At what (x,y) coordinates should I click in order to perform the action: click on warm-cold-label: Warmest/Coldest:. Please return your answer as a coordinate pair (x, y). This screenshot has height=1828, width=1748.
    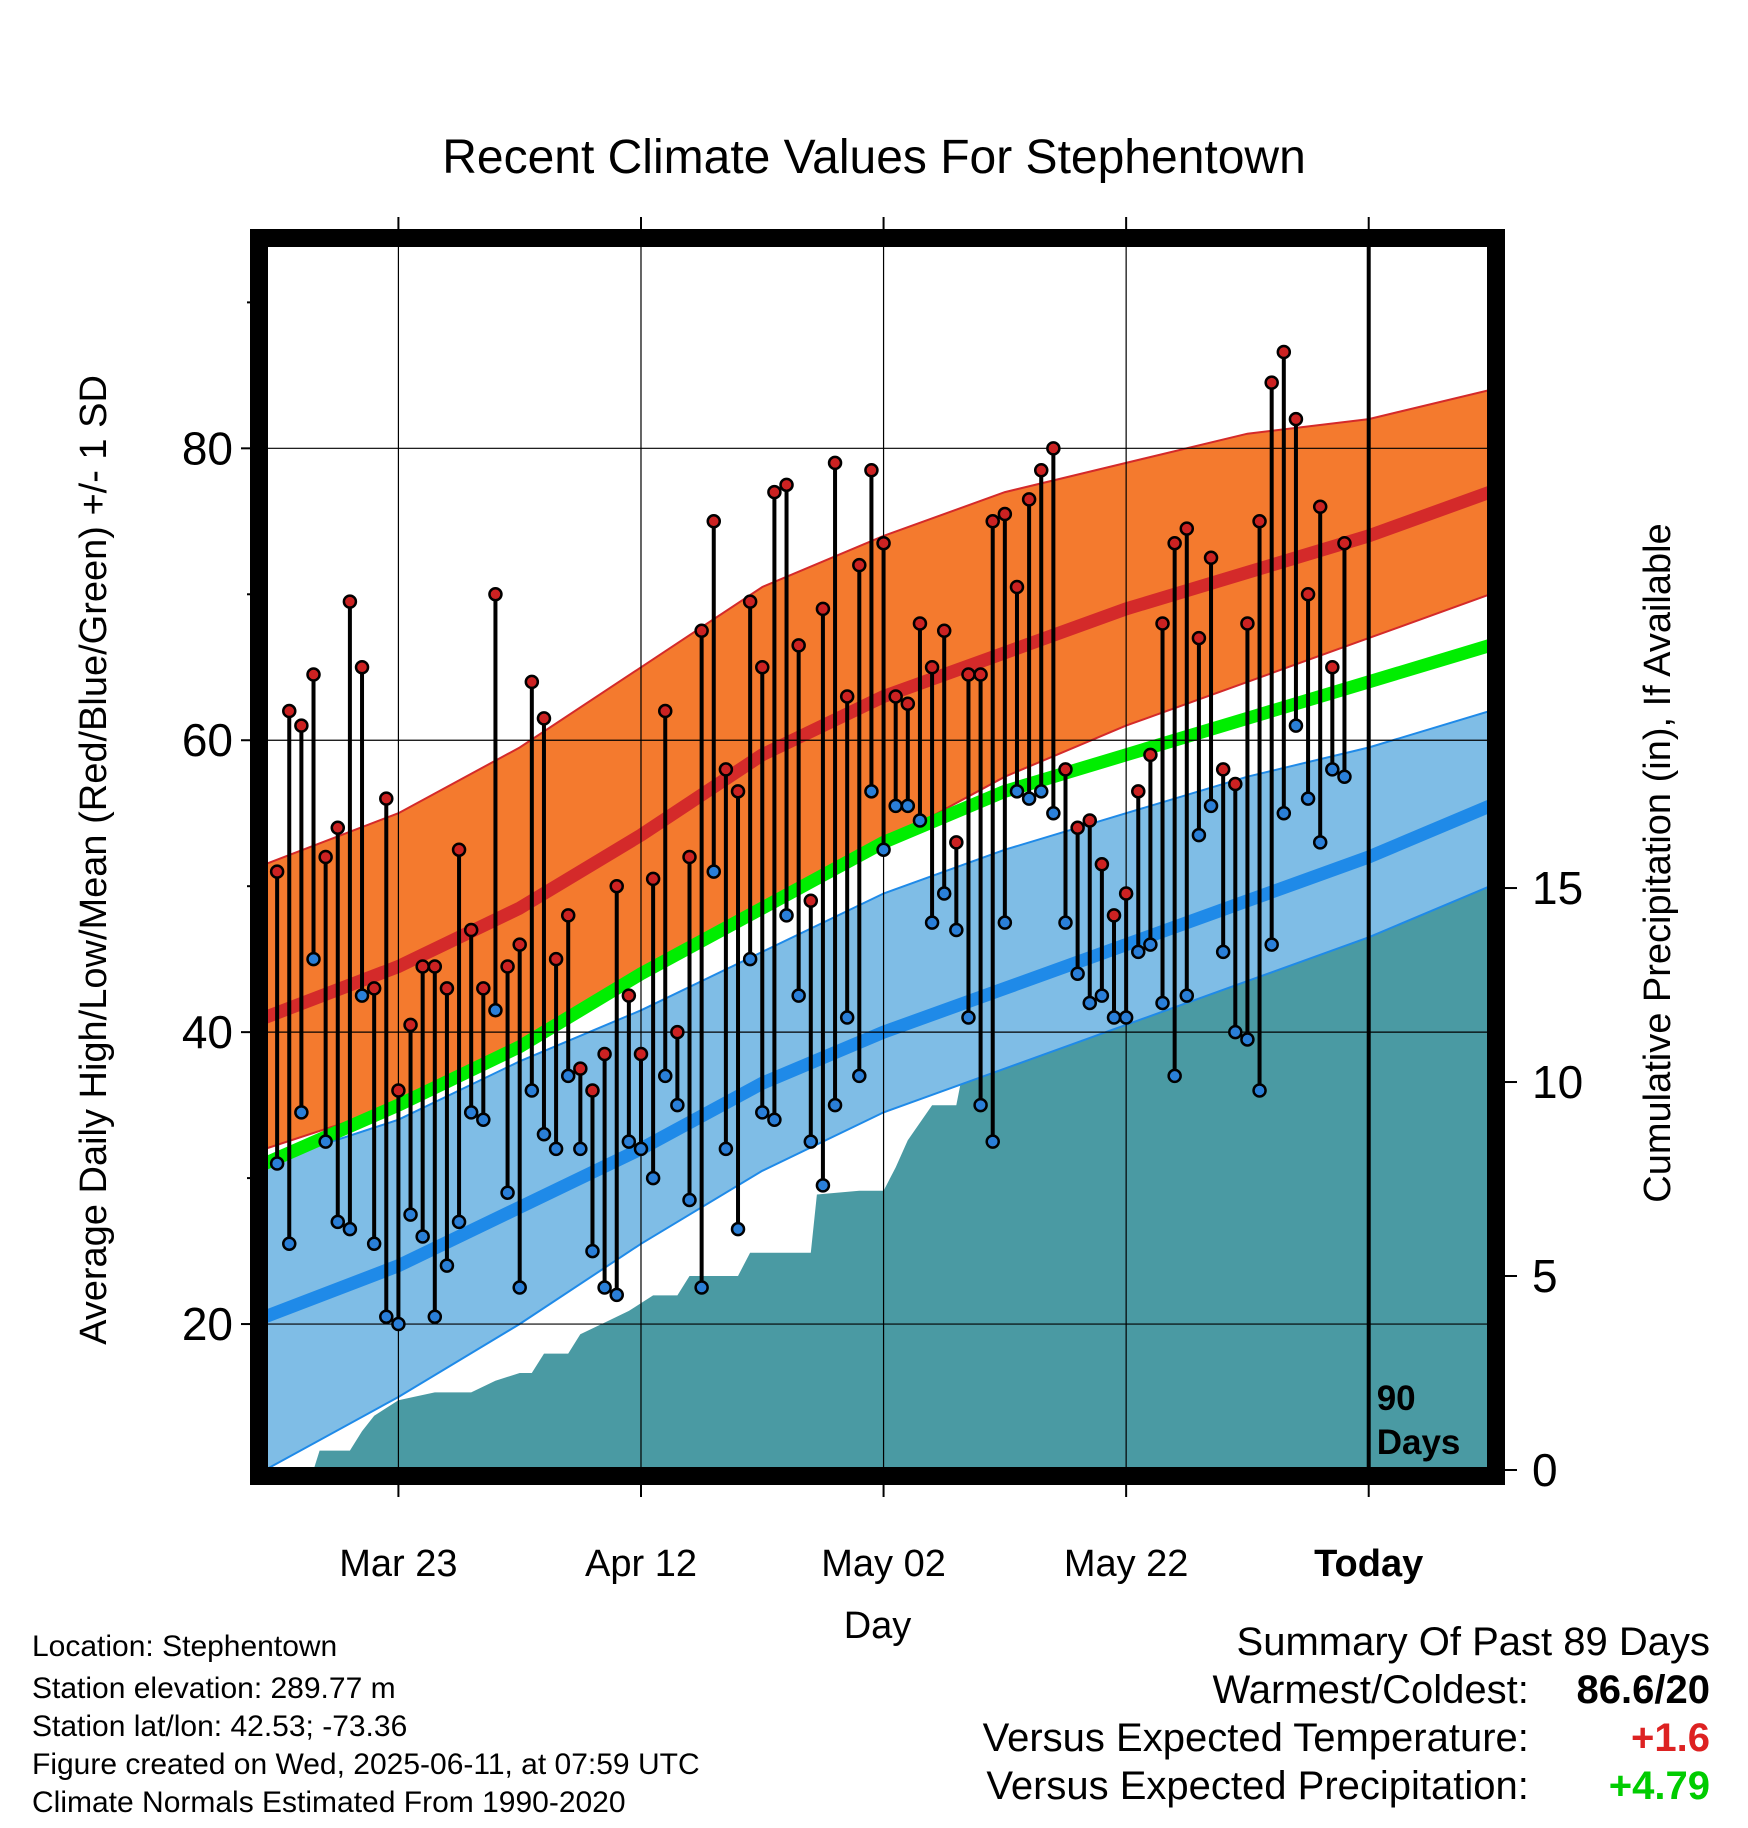
    Looking at the image, I should click on (1370, 1690).